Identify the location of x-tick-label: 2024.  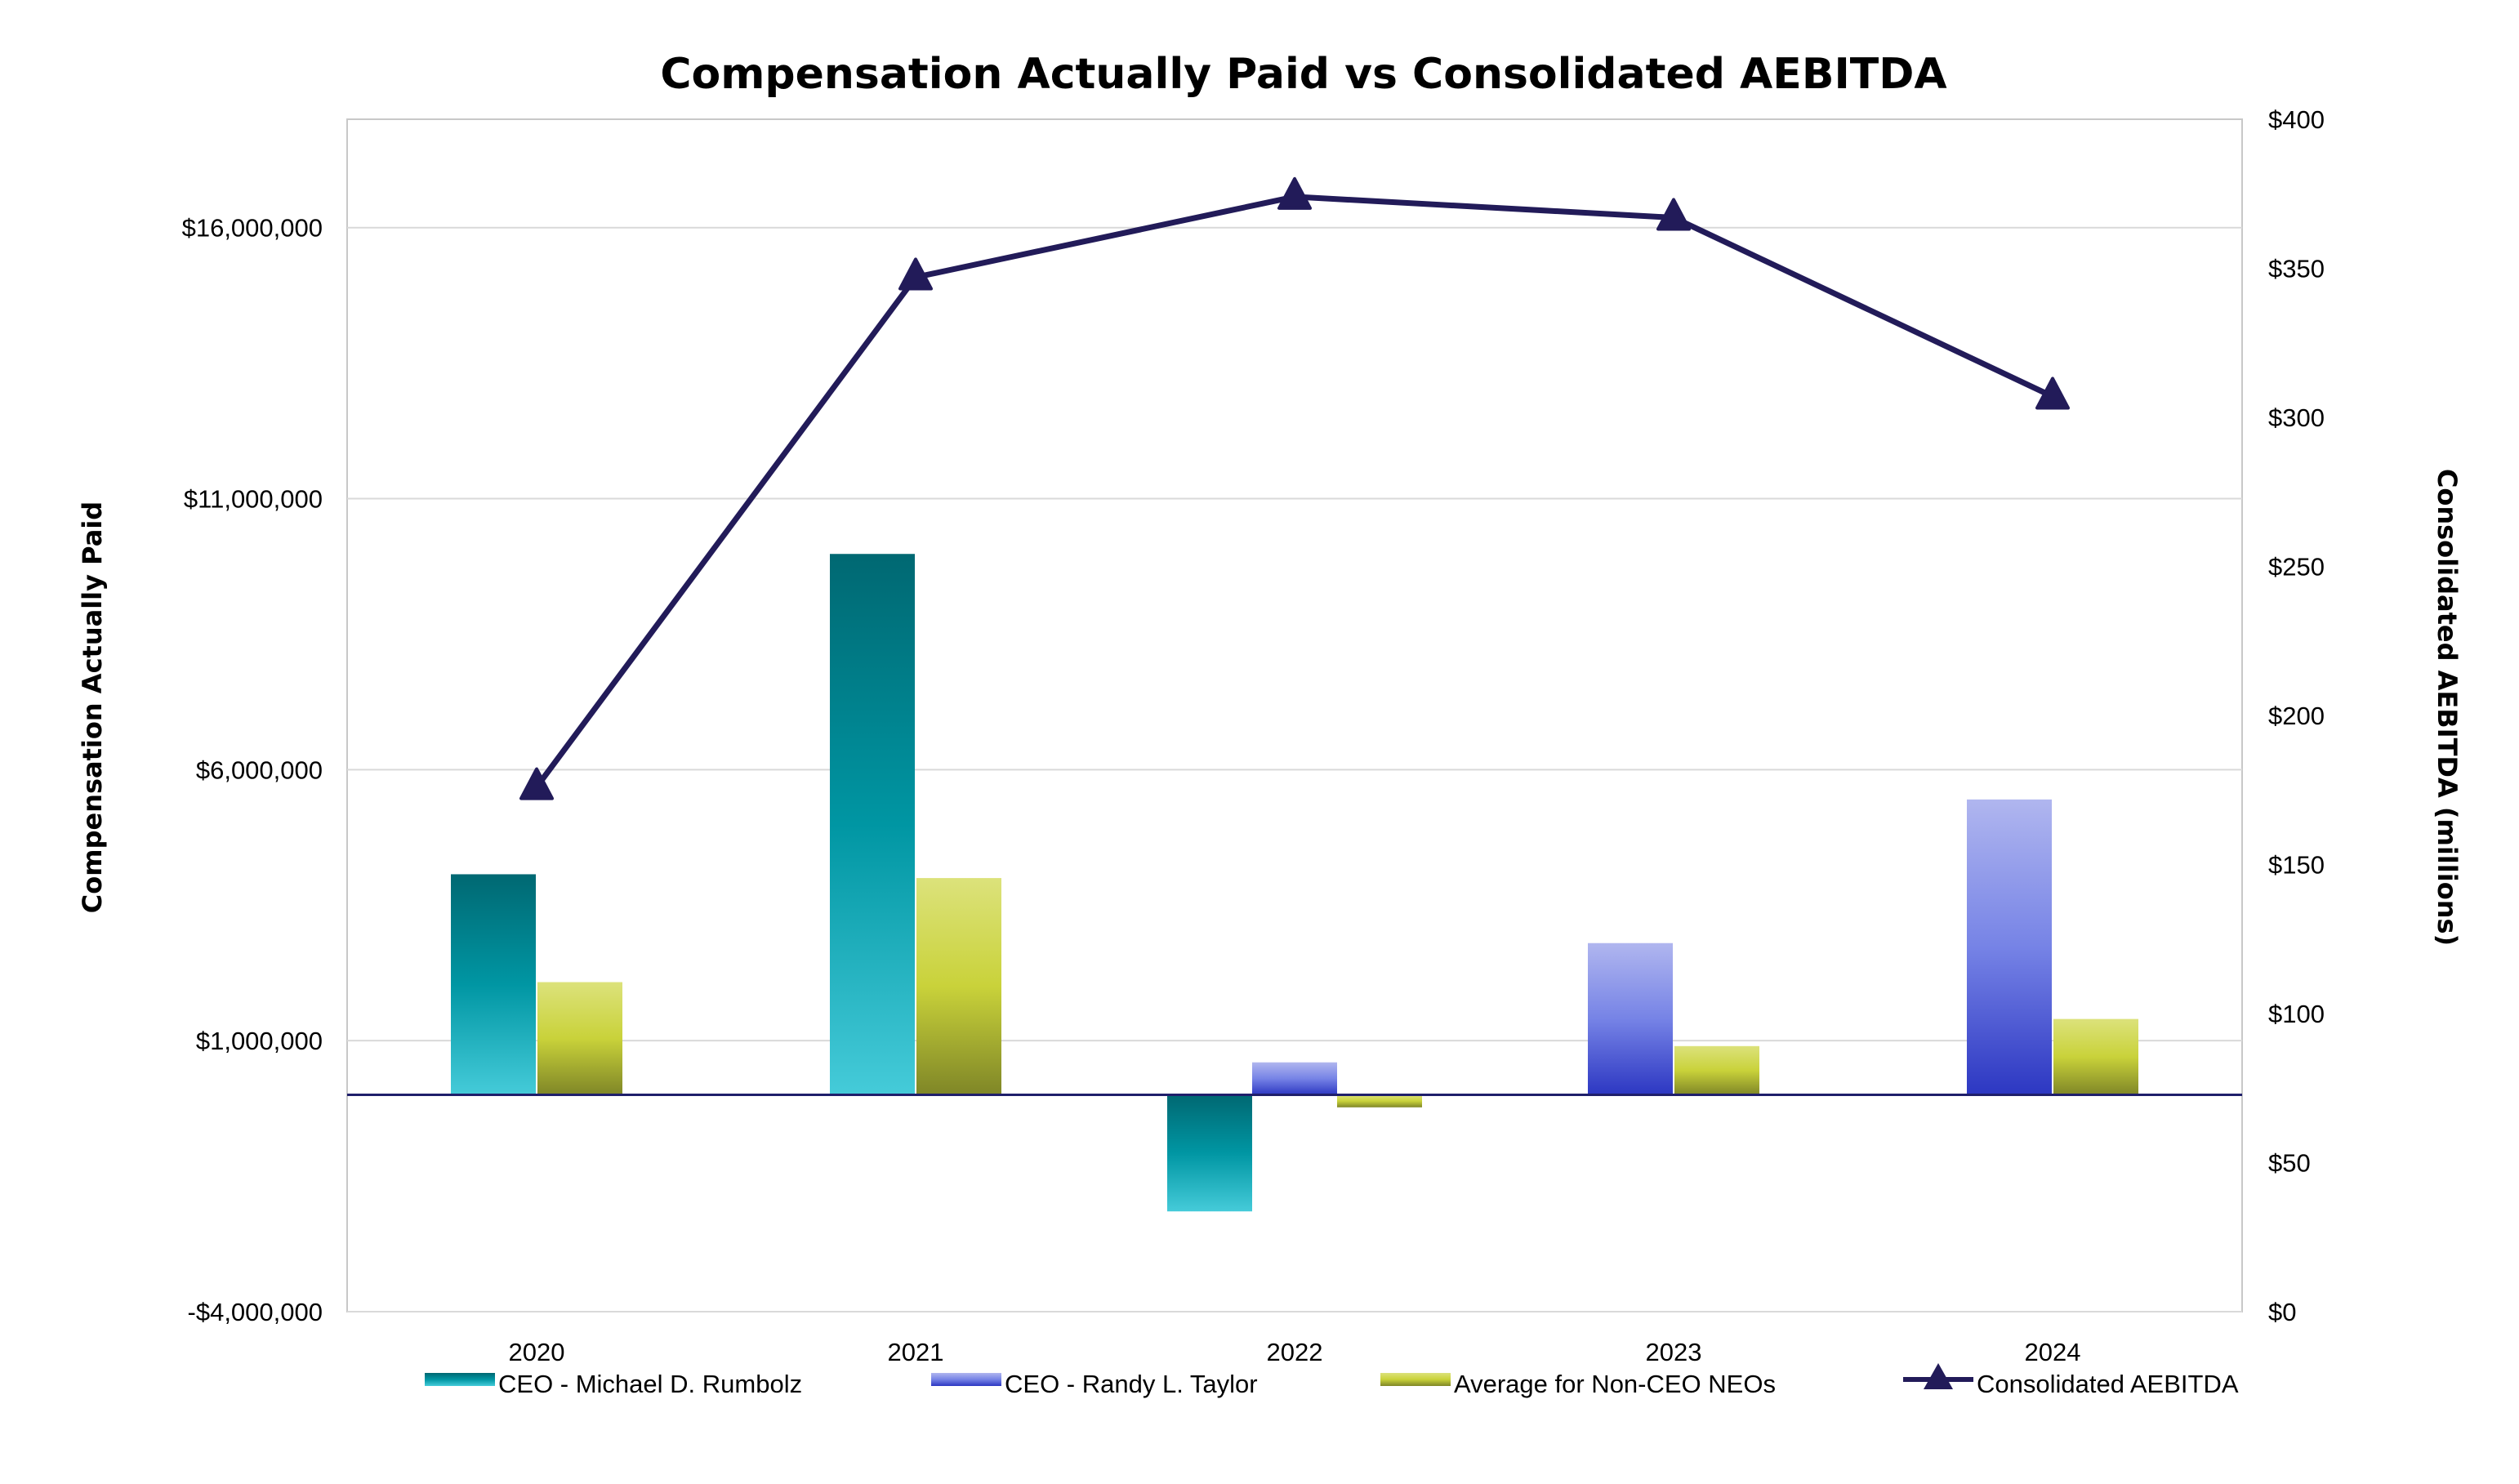
(2053, 1352).